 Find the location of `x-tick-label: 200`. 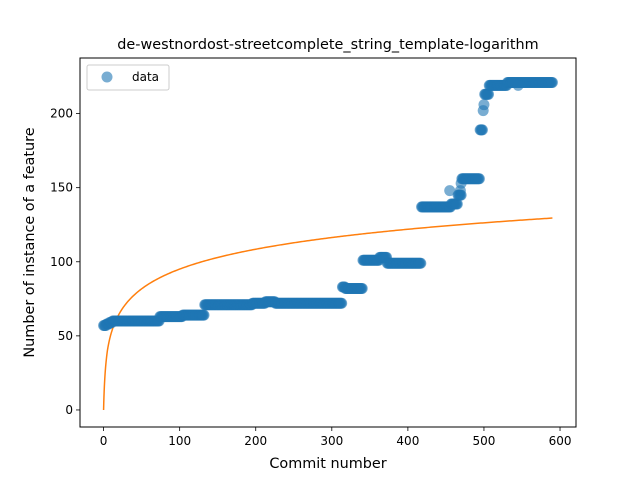

x-tick-label: 200 is located at coordinates (255, 441).